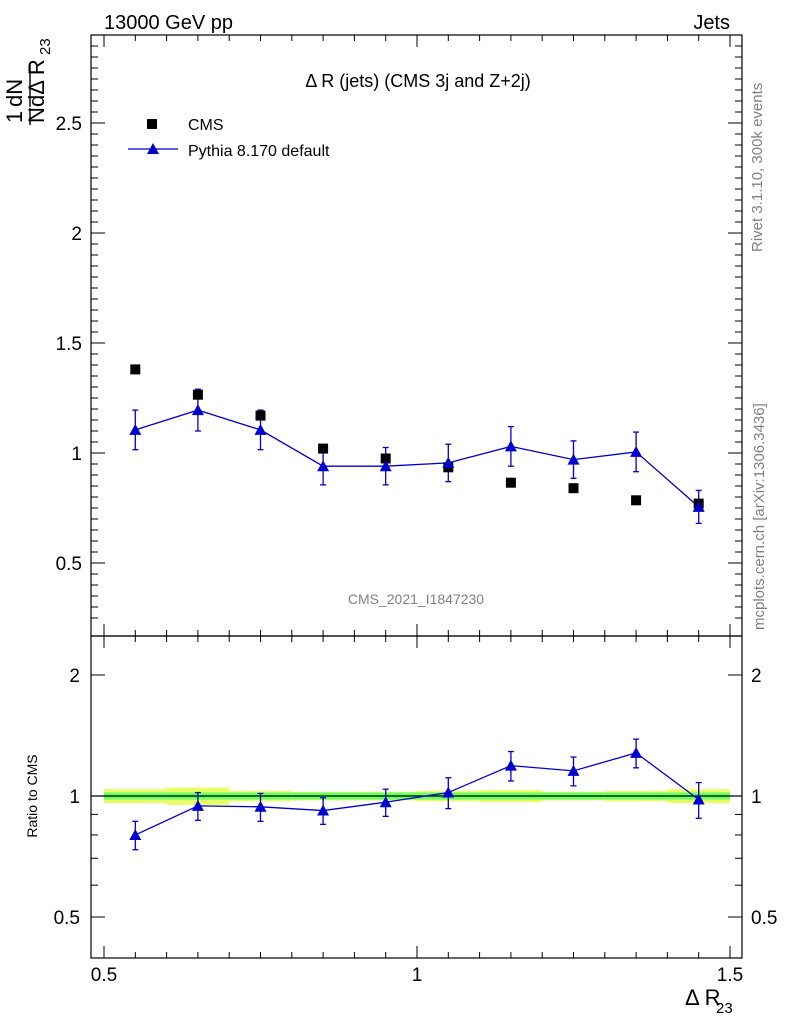  I want to click on x-tick-label: 1.5, so click(730, 975).